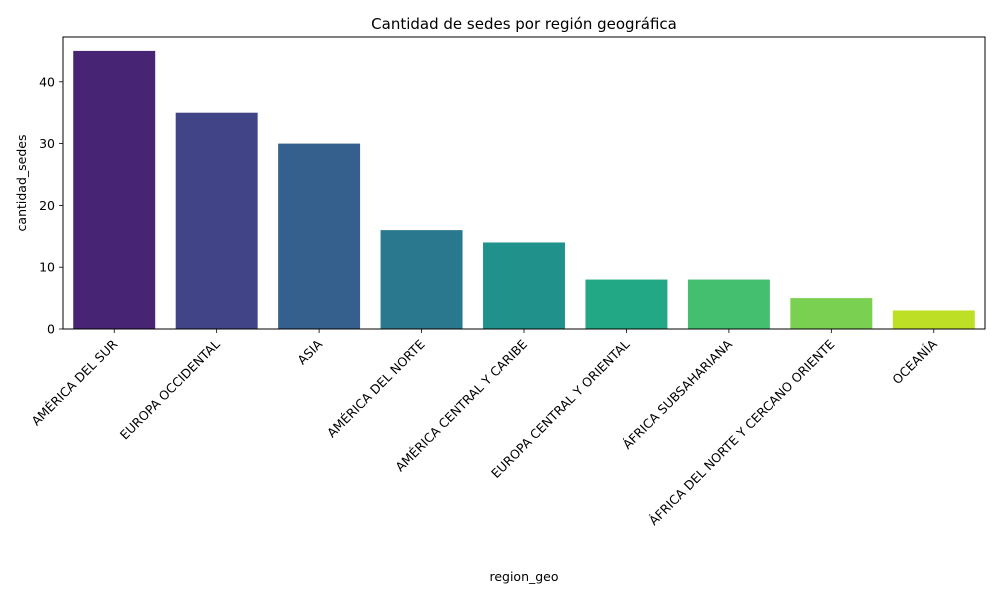  I want to click on x-tick-label: OCEANÍA, so click(914, 361).